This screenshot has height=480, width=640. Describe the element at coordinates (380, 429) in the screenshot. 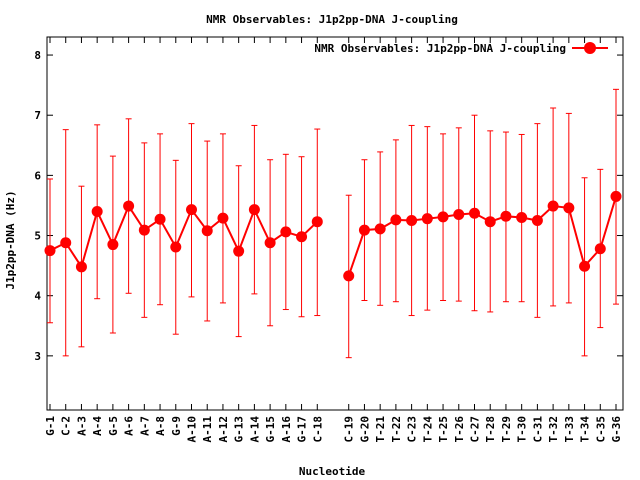

I see `x-tick-label: T-21` at that location.